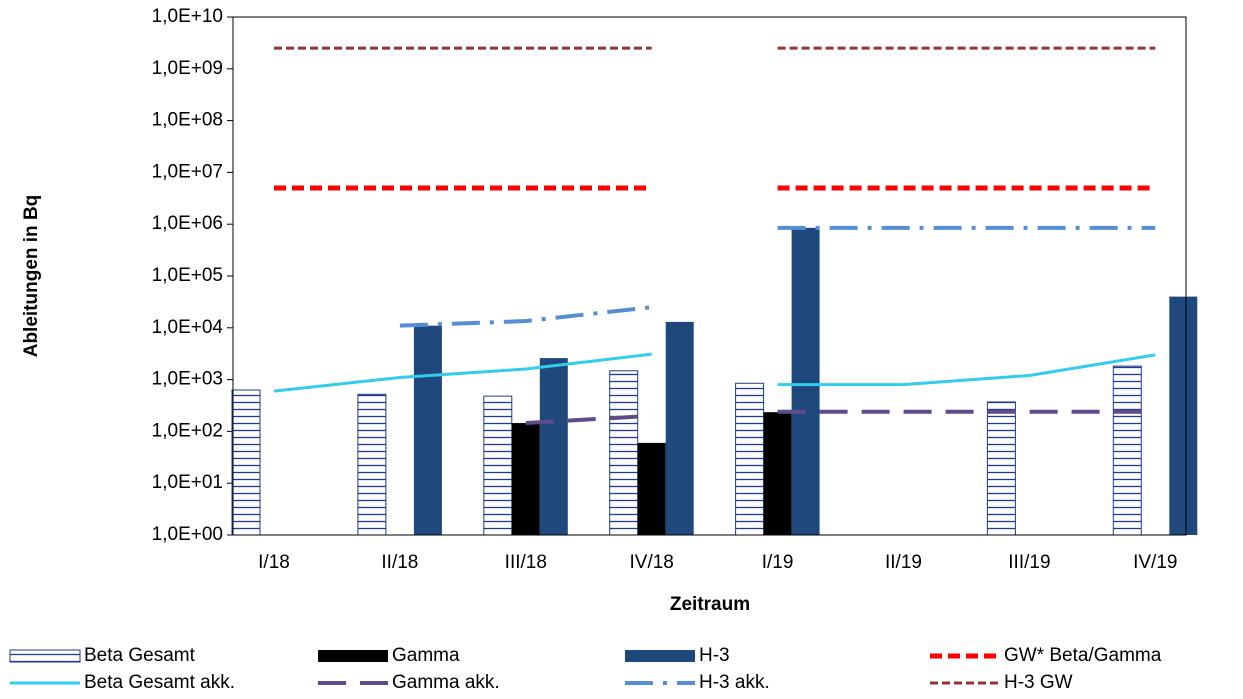  I want to click on y-tick-label: 1,0E+07, so click(187, 171).